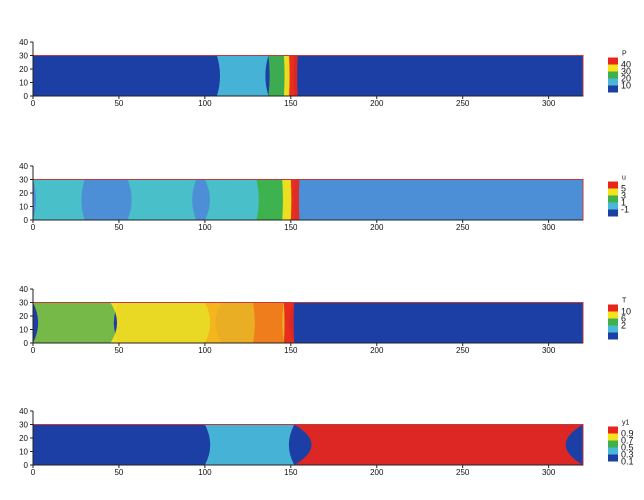 This screenshot has width=644, height=500. I want to click on legend-label: 0.7, so click(627, 441).